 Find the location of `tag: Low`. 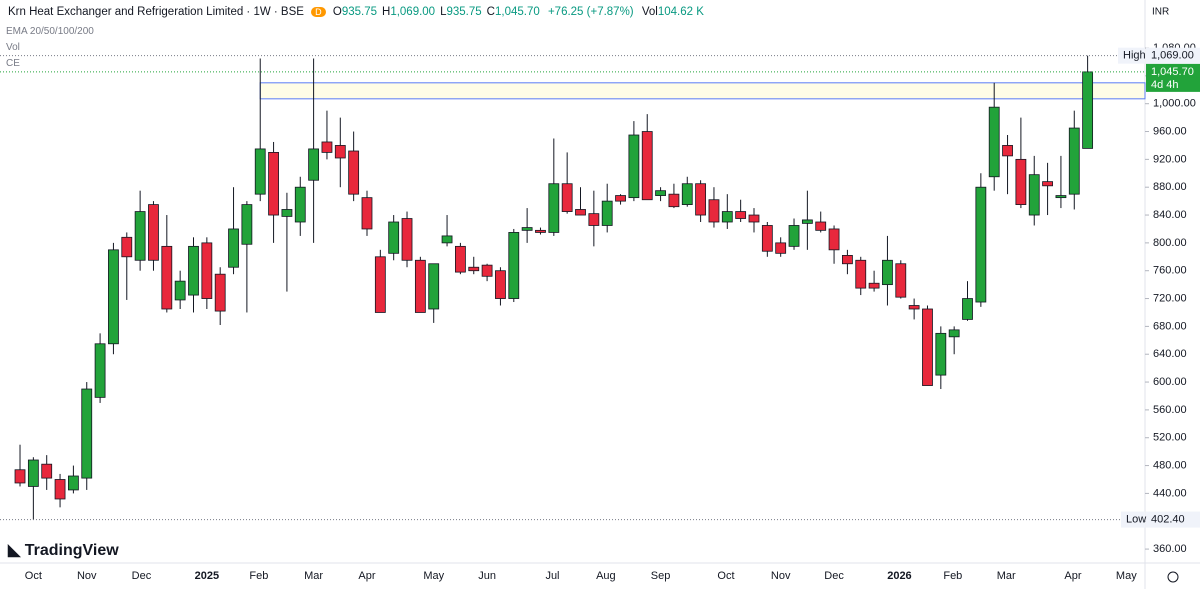

tag: Low is located at coordinates (1136, 519).